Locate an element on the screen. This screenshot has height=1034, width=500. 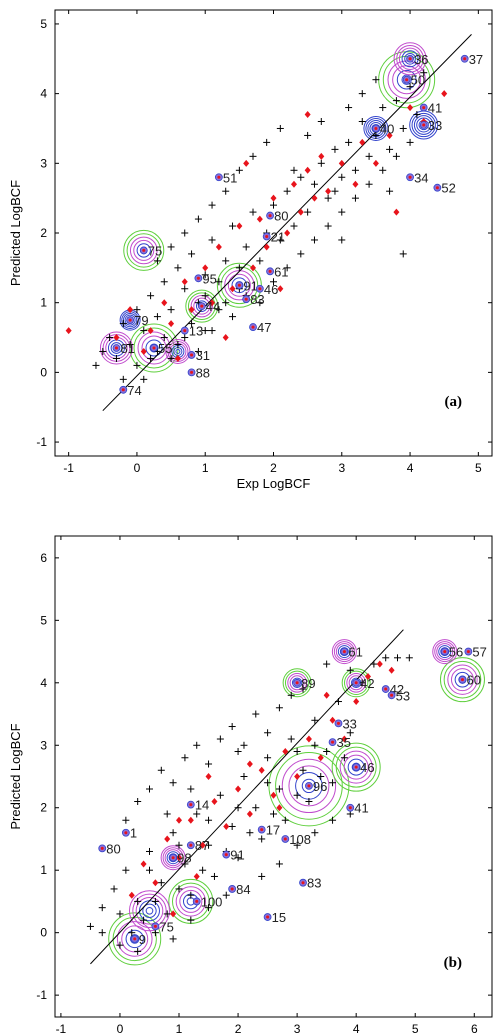
x-tick-label: 0 is located at coordinates (137, 468).